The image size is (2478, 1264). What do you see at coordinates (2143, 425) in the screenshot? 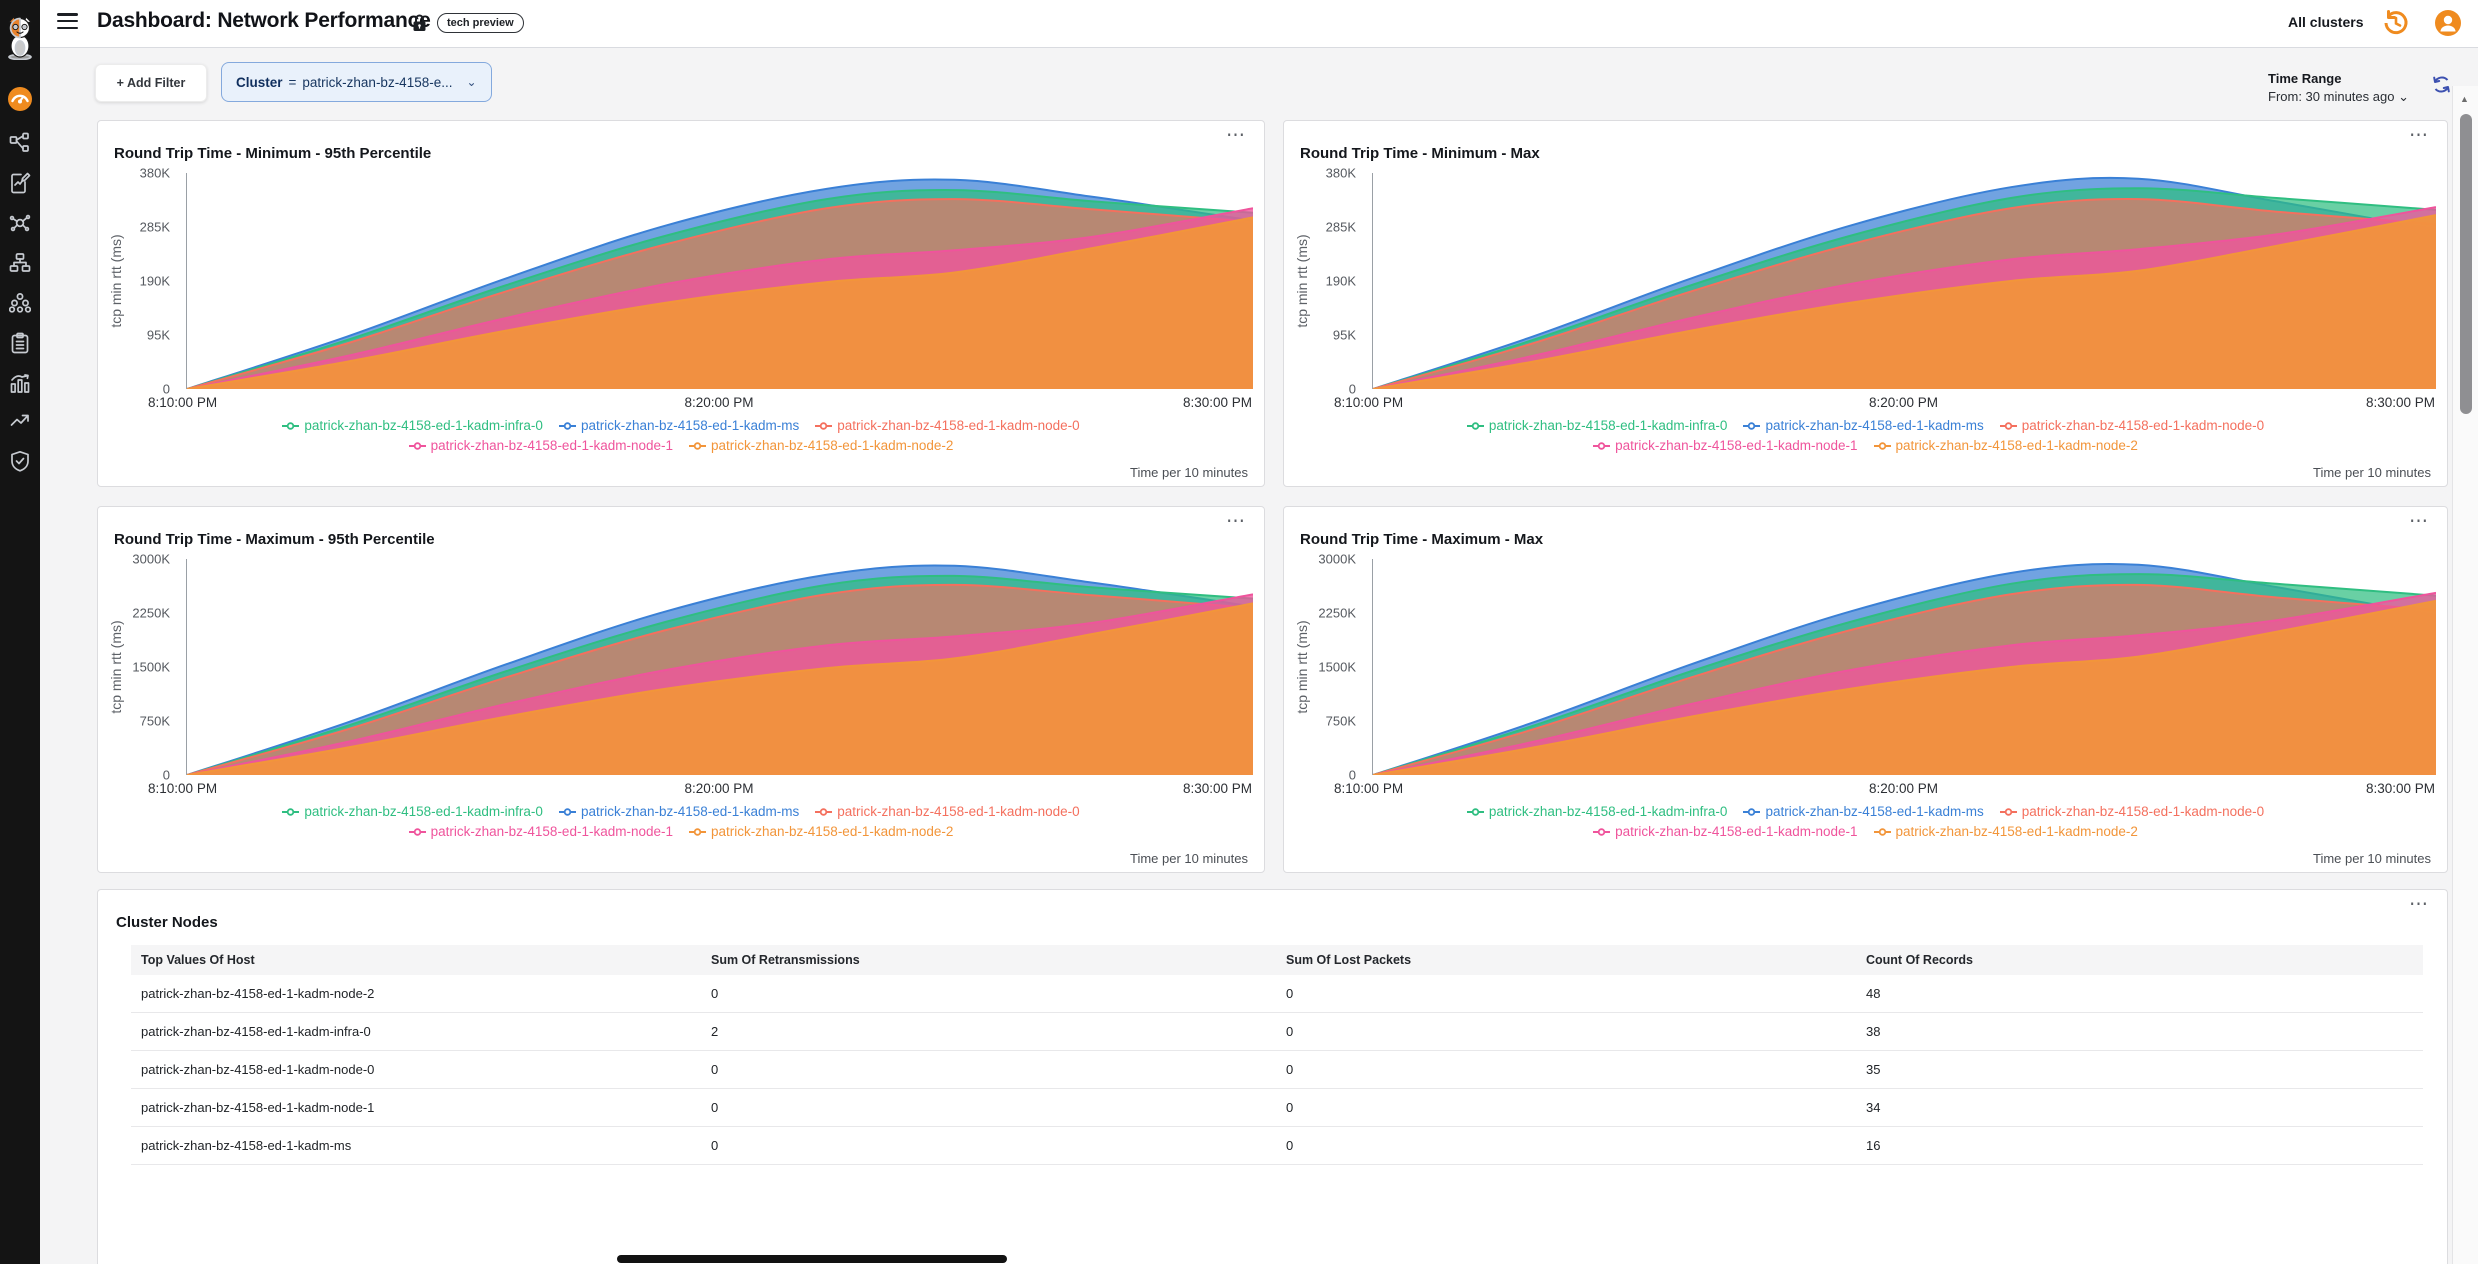
I see `legend-label: patrick-zhan-bz-4158-ed-1-kadm-node-0` at bounding box center [2143, 425].